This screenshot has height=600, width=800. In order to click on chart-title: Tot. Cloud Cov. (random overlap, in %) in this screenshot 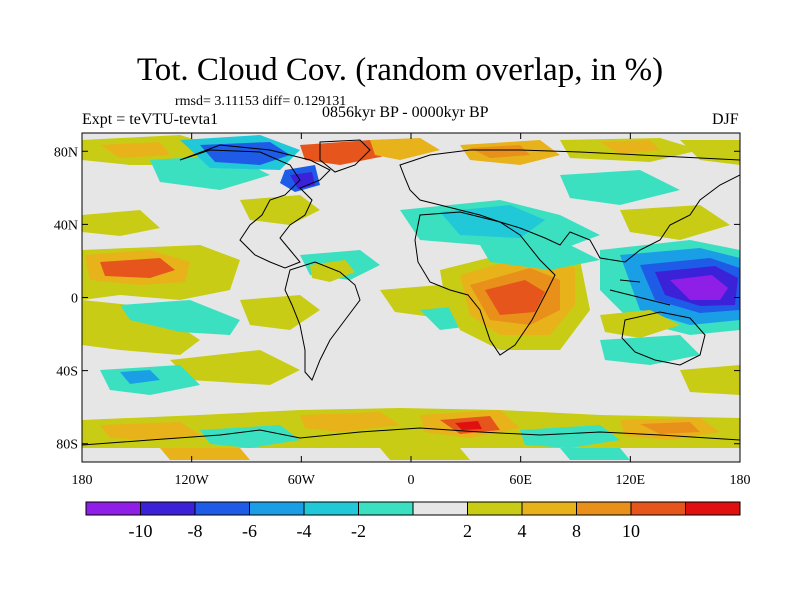, I will do `click(400, 70)`.